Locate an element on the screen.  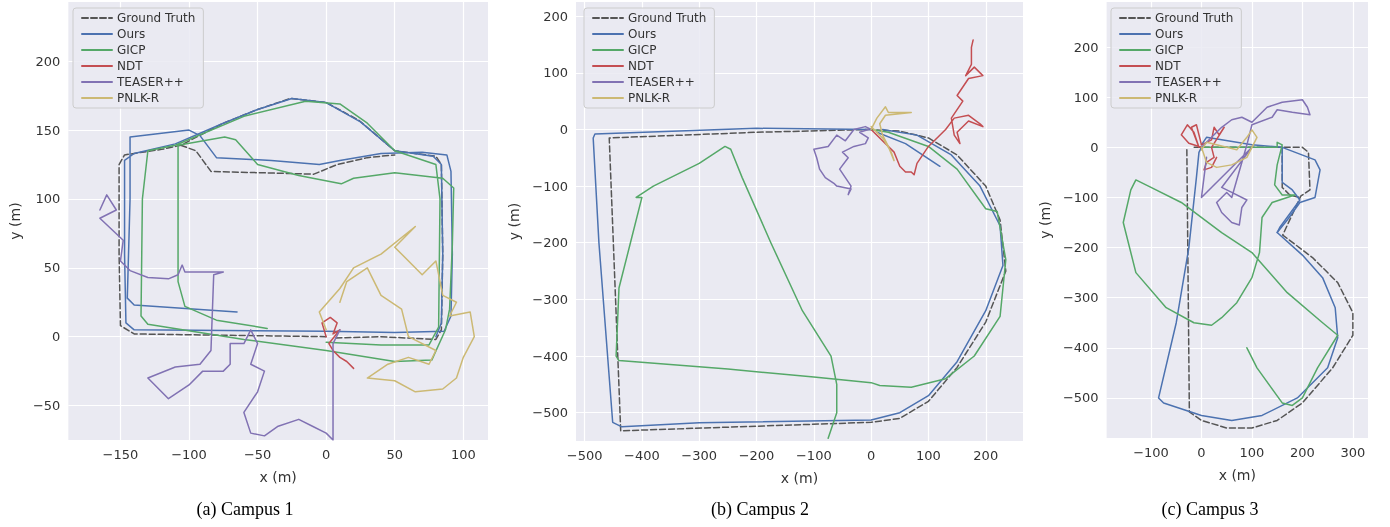
y-tick-label: −50 is located at coordinates (46, 406).